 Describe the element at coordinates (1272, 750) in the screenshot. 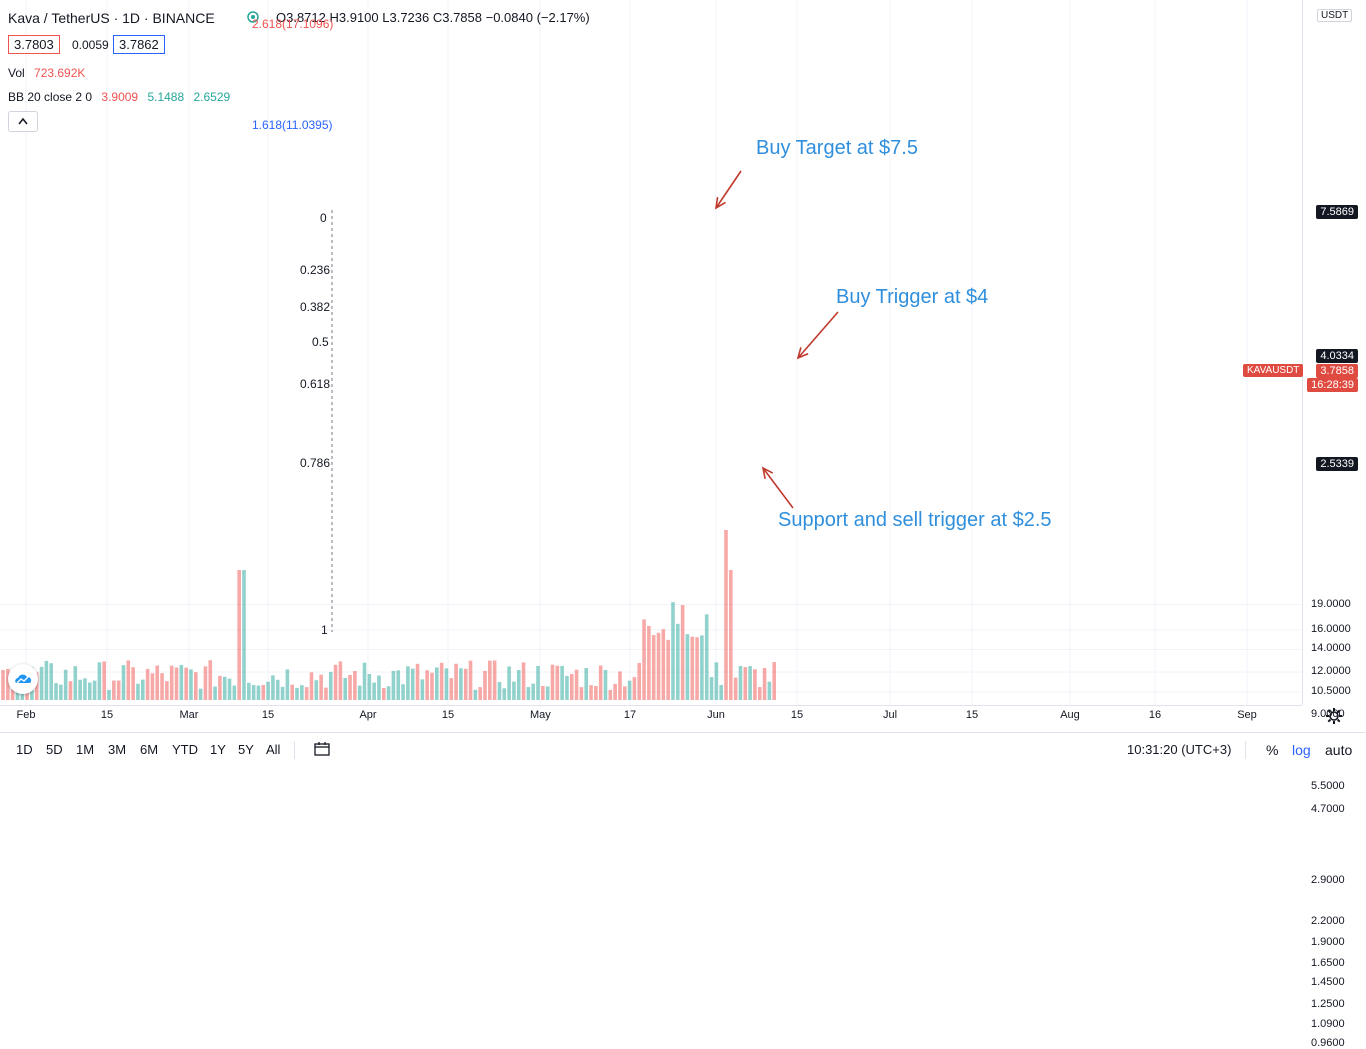

I see `percent-toggle: %` at that location.